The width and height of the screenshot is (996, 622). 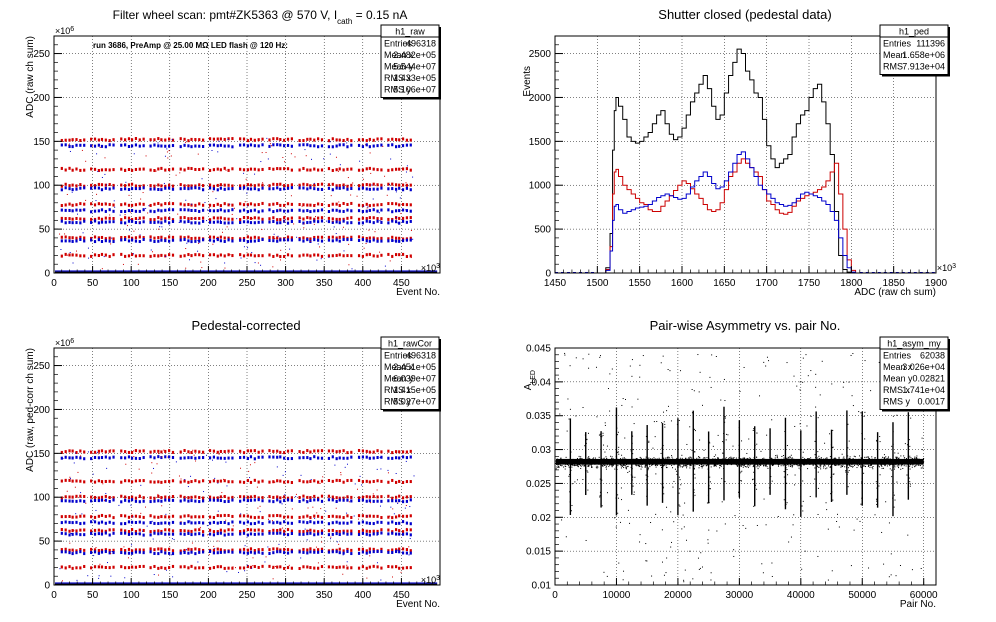 What do you see at coordinates (398, 402) in the screenshot?
I see `stats-label: RMS y` at bounding box center [398, 402].